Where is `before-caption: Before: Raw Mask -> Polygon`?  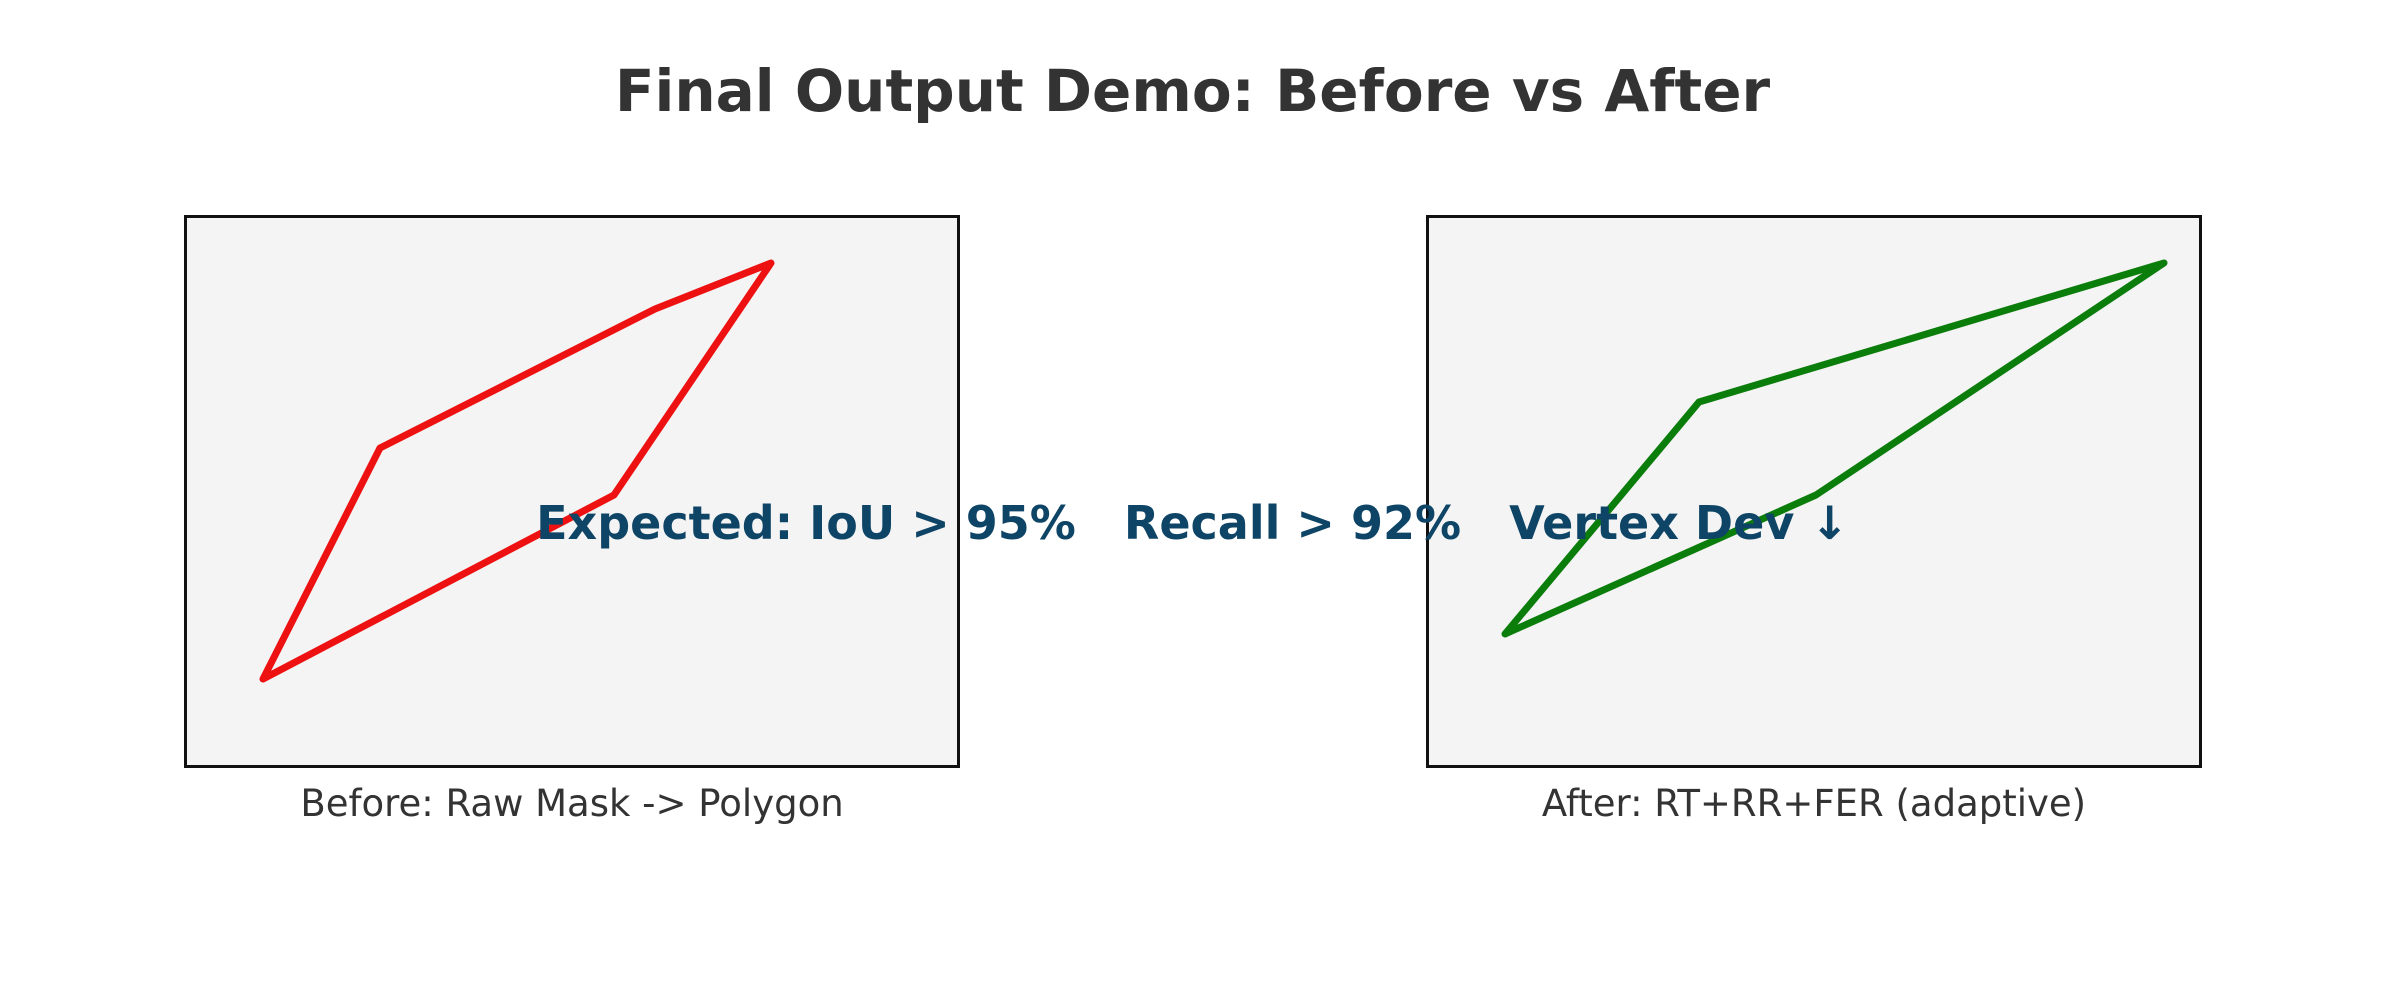 before-caption: Before: Raw Mask -> Polygon is located at coordinates (572, 803).